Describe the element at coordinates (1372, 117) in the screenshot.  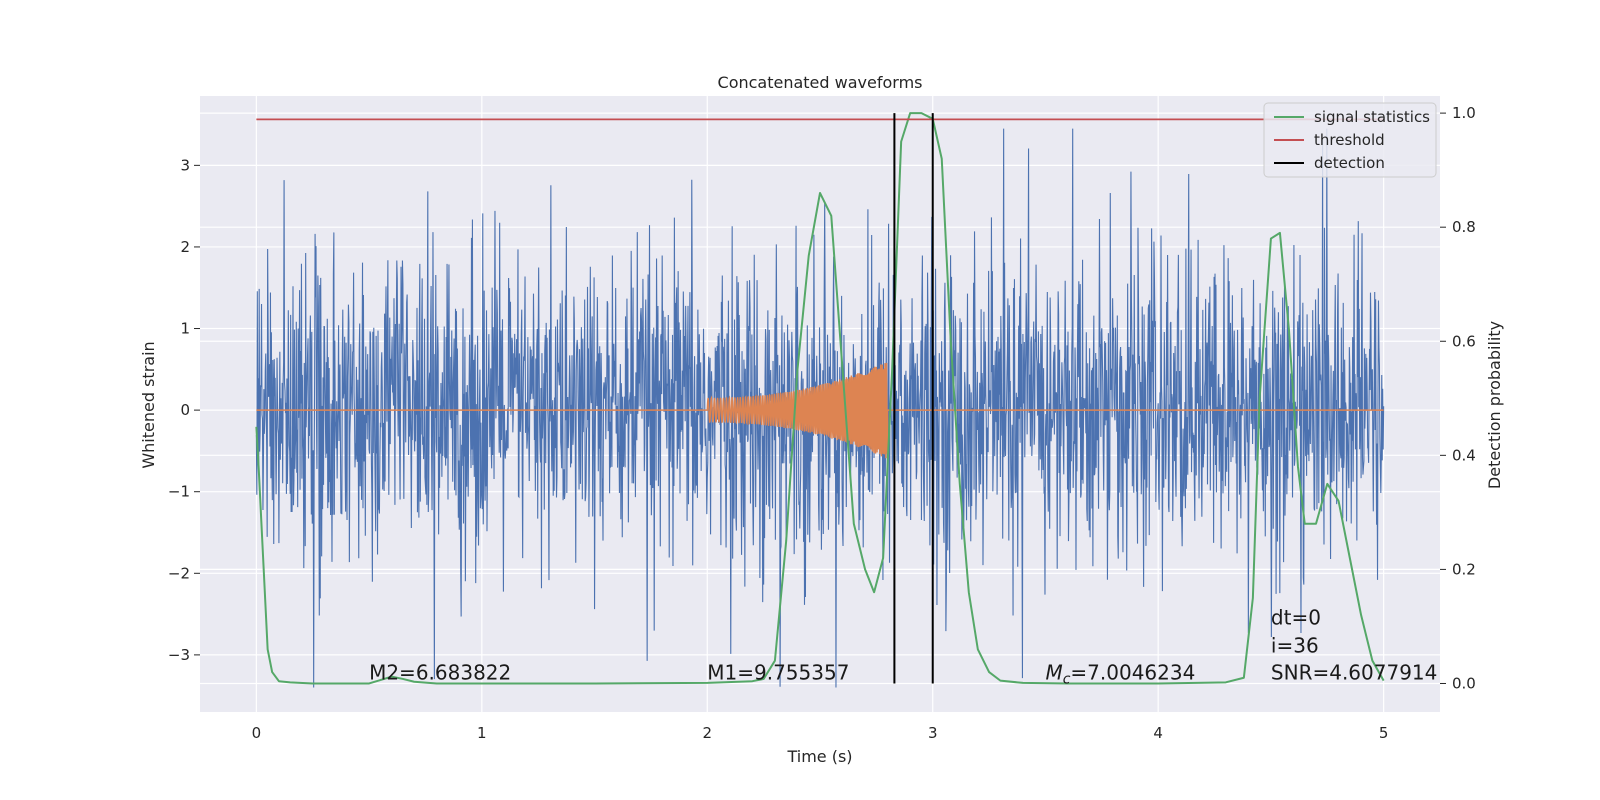
I see `legend-label: signal statistics` at that location.